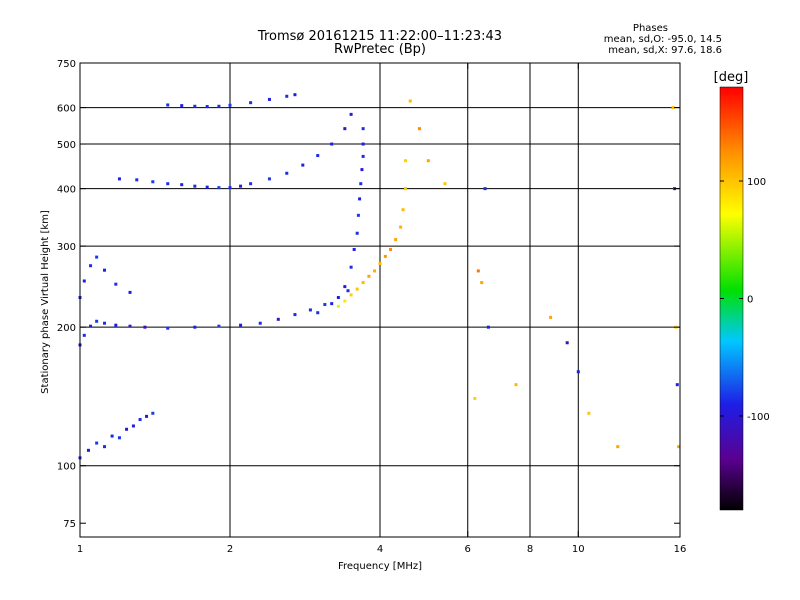 Image resolution: width=800 pixels, height=600 pixels. What do you see at coordinates (380, 49) in the screenshot?
I see `chart-subtitle: RwPretec (Bp)` at bounding box center [380, 49].